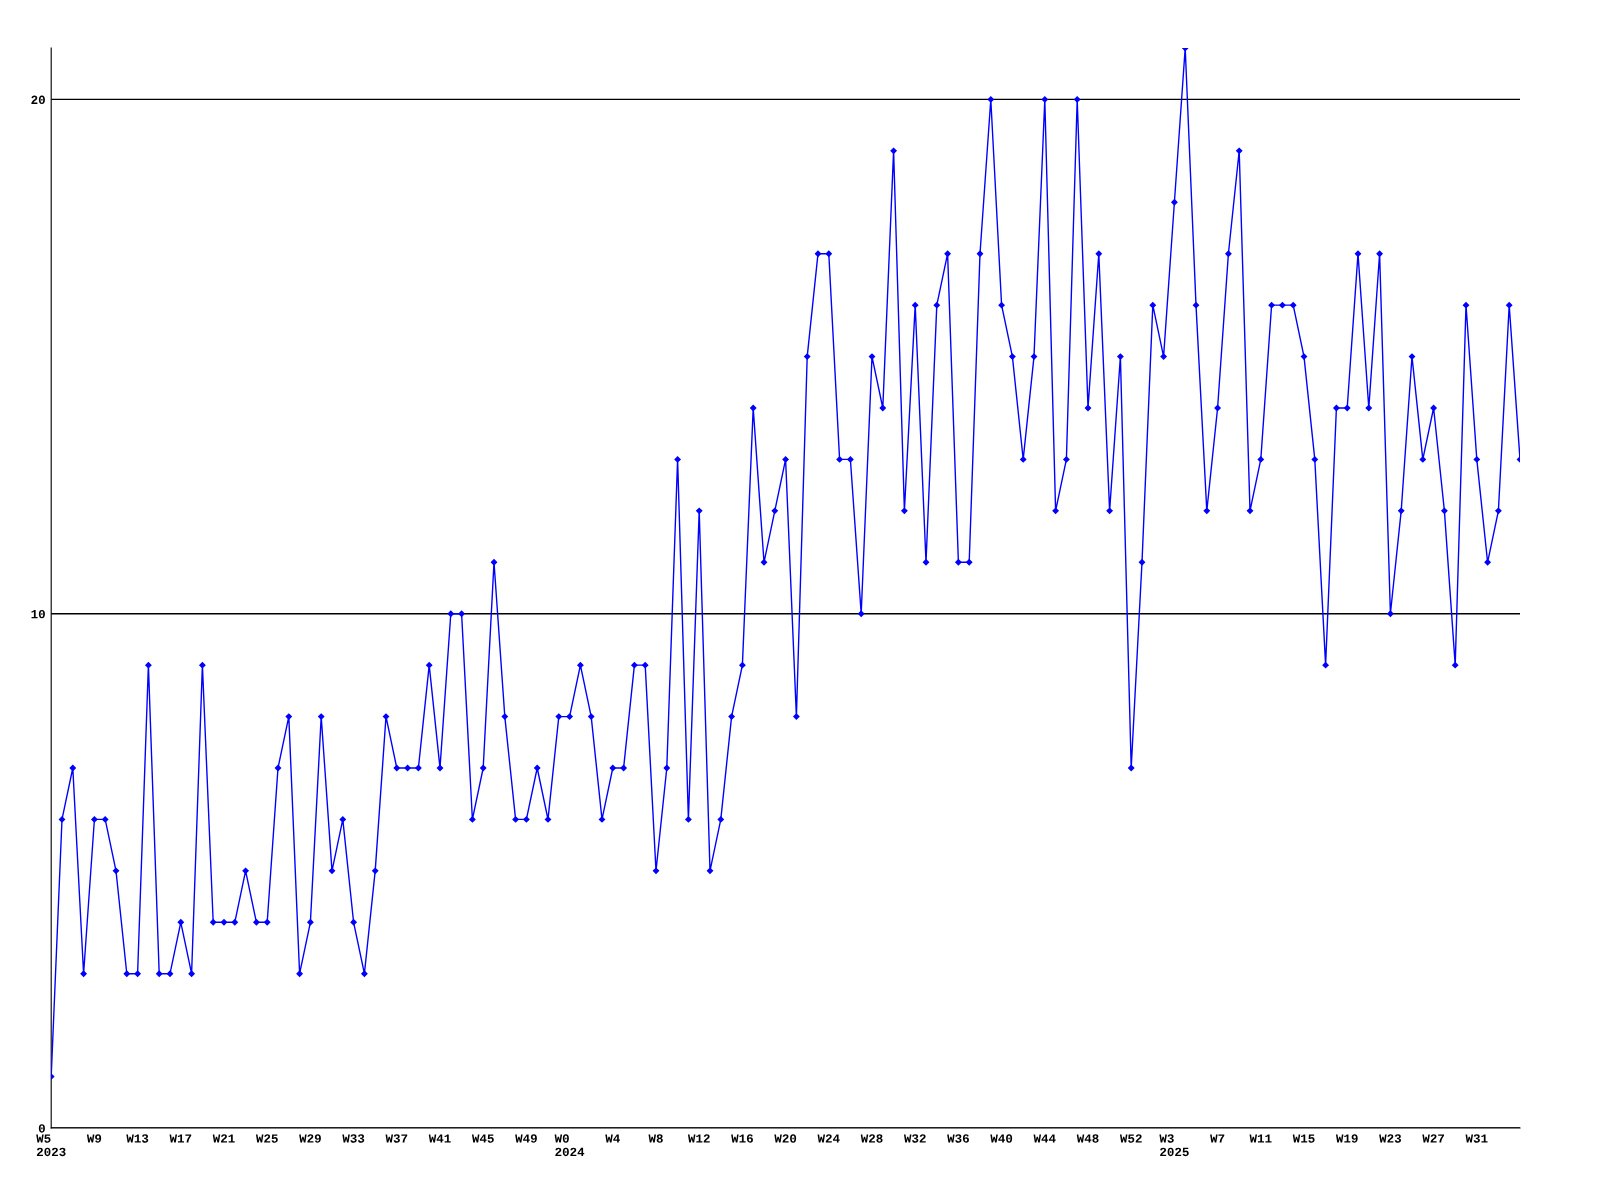  Describe the element at coordinates (482, 1138) in the screenshot. I see `x-tick-label: W45` at that location.